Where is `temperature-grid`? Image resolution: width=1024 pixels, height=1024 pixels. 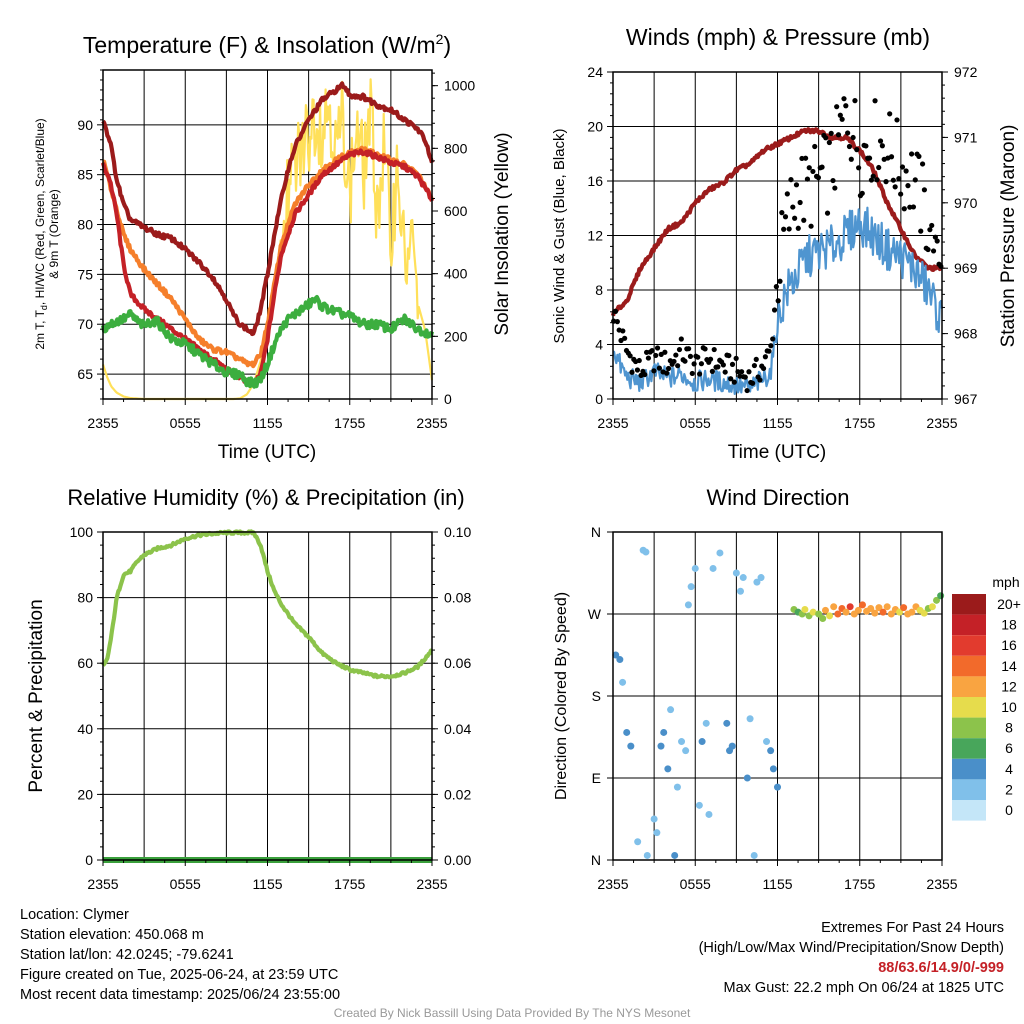
temperature-grid is located at coordinates (267, 234).